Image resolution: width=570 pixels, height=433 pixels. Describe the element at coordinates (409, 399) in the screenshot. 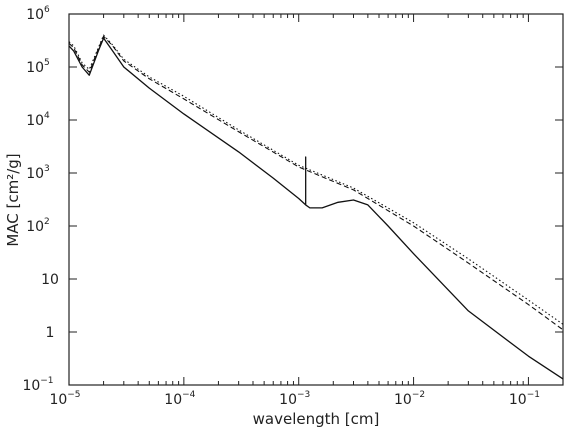

I see `x-tick-label: 10⁻²` at that location.